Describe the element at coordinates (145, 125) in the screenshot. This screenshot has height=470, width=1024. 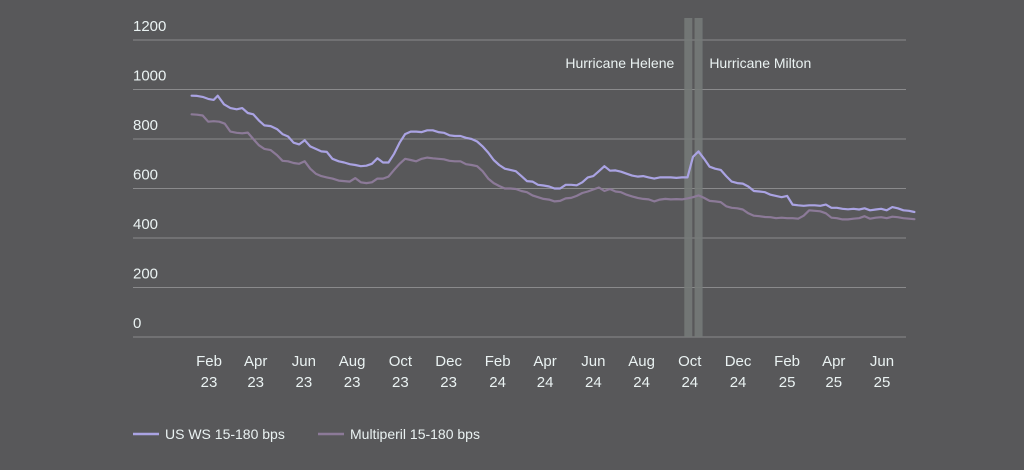
I see `y-tick-label: 800` at that location.